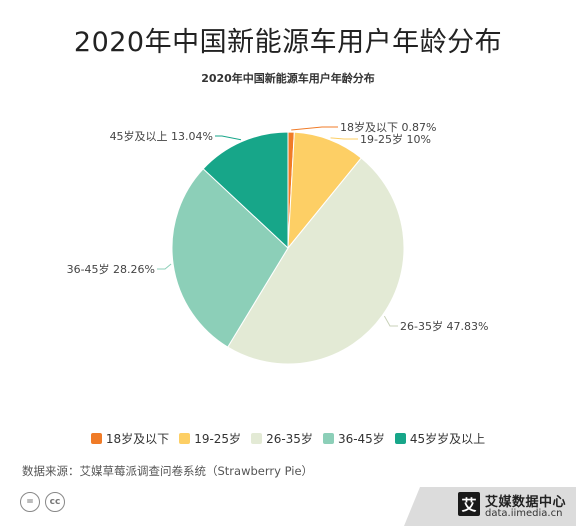 The image size is (576, 526). What do you see at coordinates (361, 439) in the screenshot?
I see `legend-label-3: 36-45岁` at bounding box center [361, 439].